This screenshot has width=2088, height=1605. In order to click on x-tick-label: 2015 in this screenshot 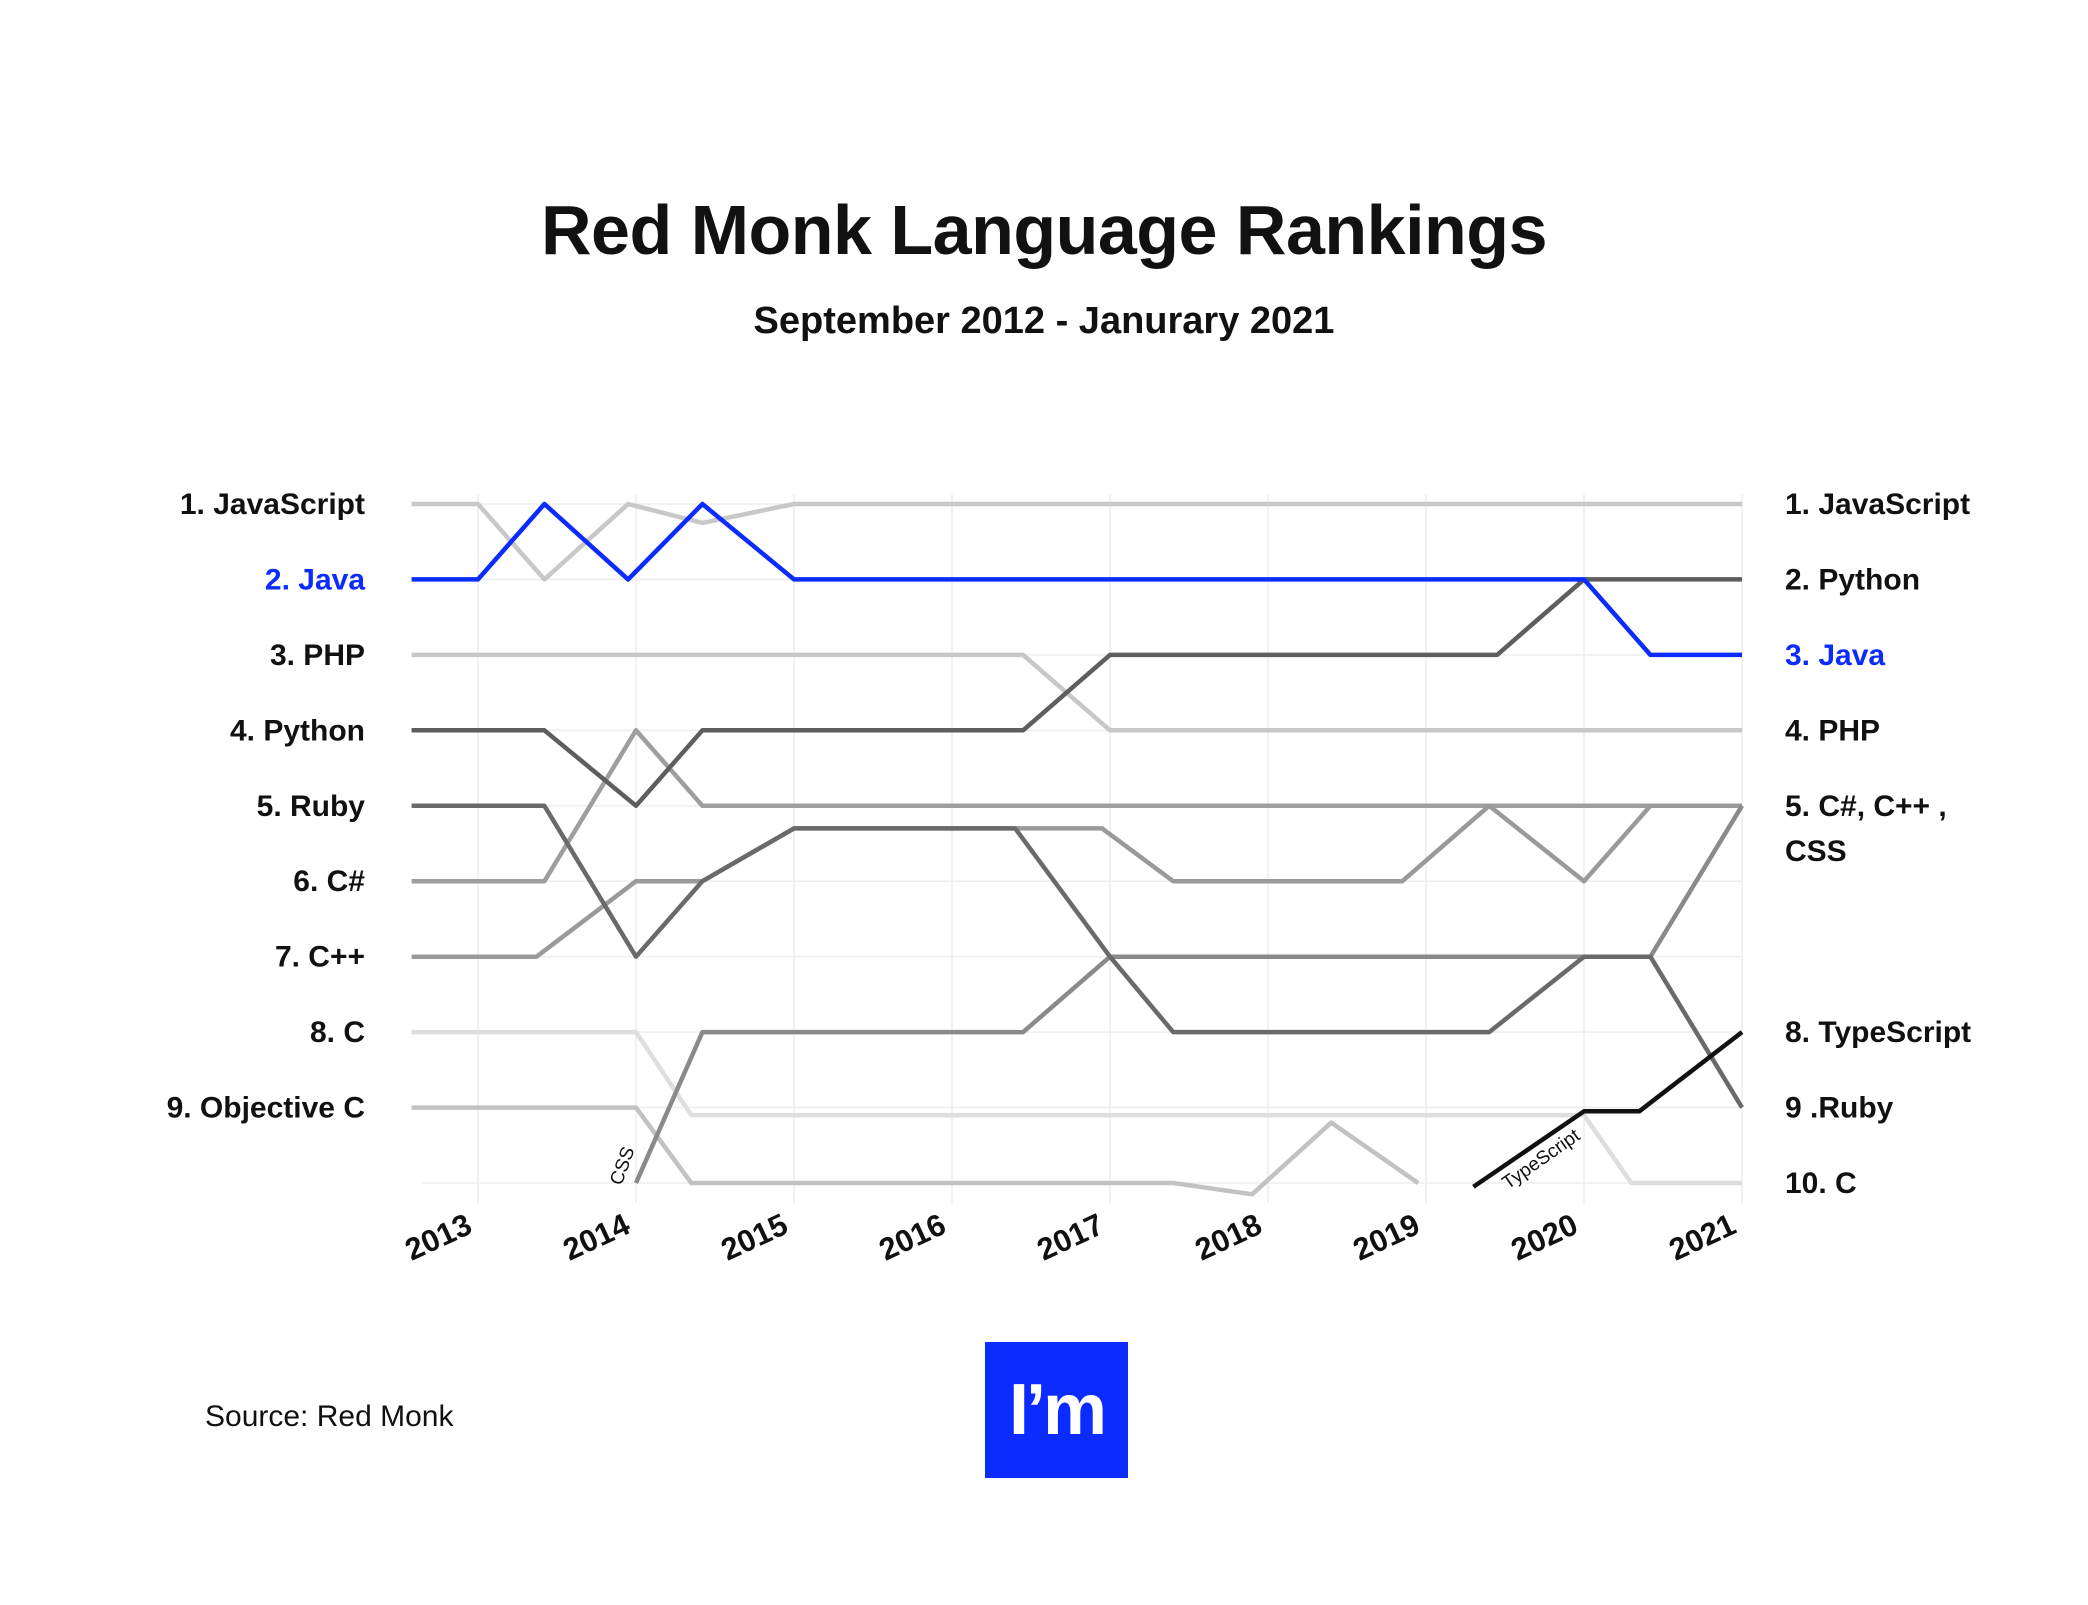, I will do `click(754, 1237)`.